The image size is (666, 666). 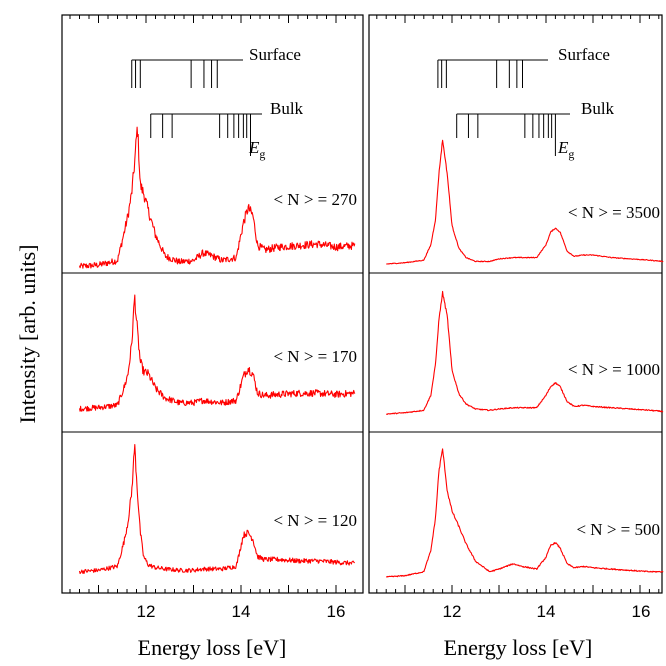 I want to click on gap-label-left: Eg, so click(x=256, y=149).